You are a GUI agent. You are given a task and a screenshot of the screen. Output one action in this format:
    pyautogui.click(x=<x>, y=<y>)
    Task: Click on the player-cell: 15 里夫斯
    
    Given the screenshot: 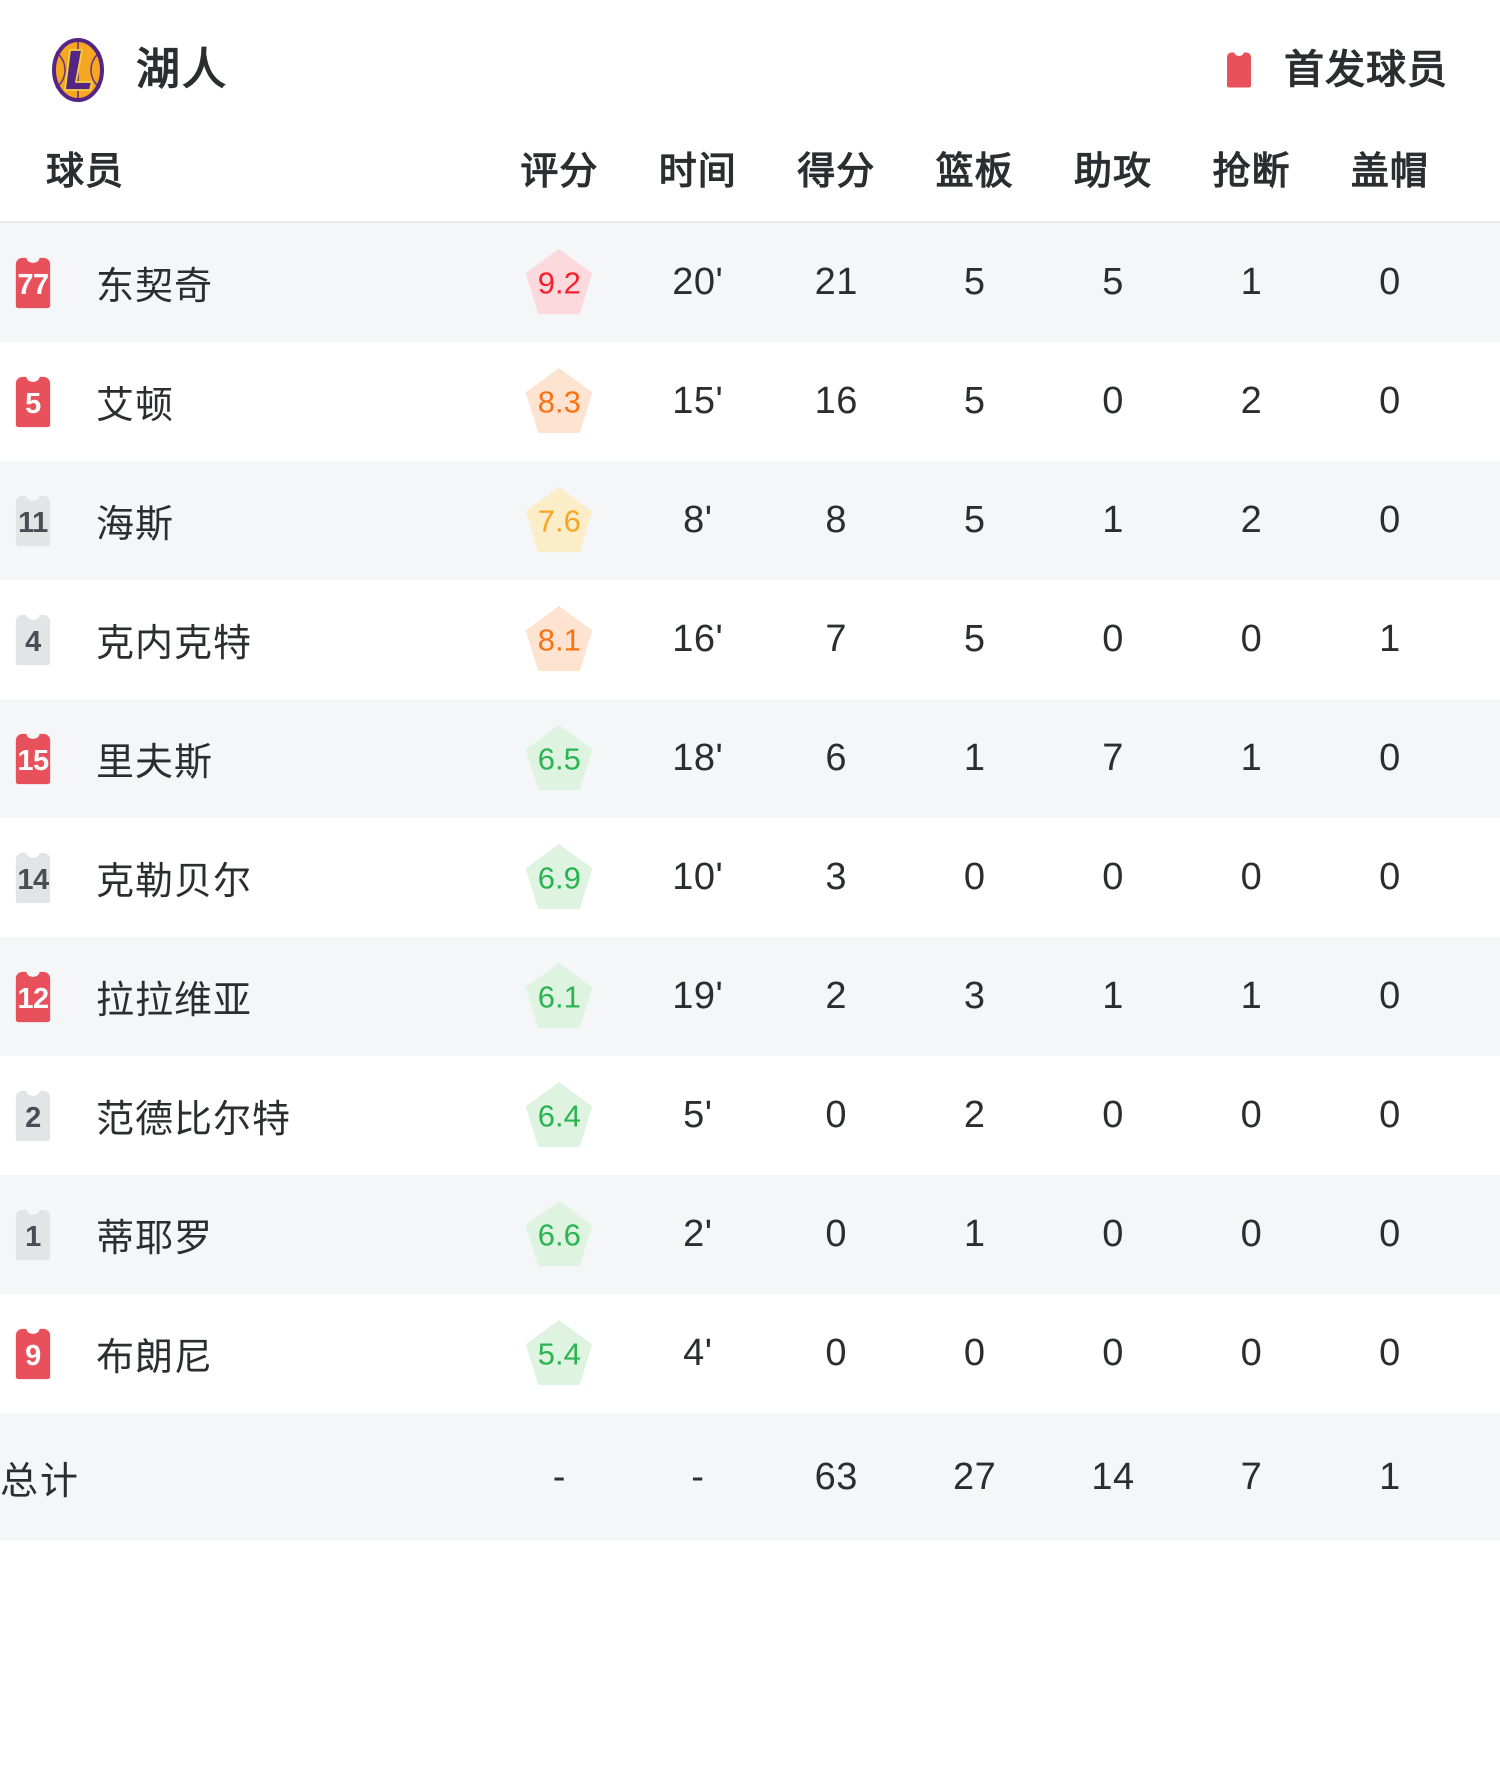 What is the action you would take?
    pyautogui.click(x=245, y=758)
    